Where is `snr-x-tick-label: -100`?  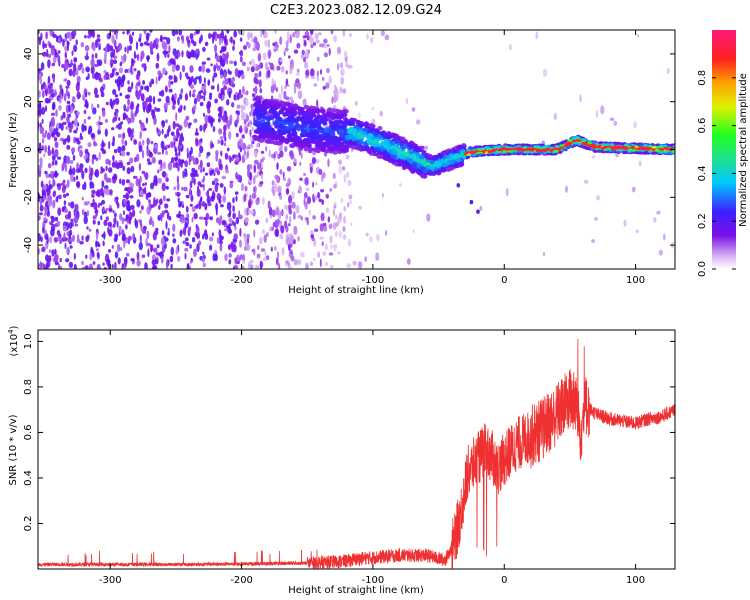 snr-x-tick-label: -100 is located at coordinates (373, 580).